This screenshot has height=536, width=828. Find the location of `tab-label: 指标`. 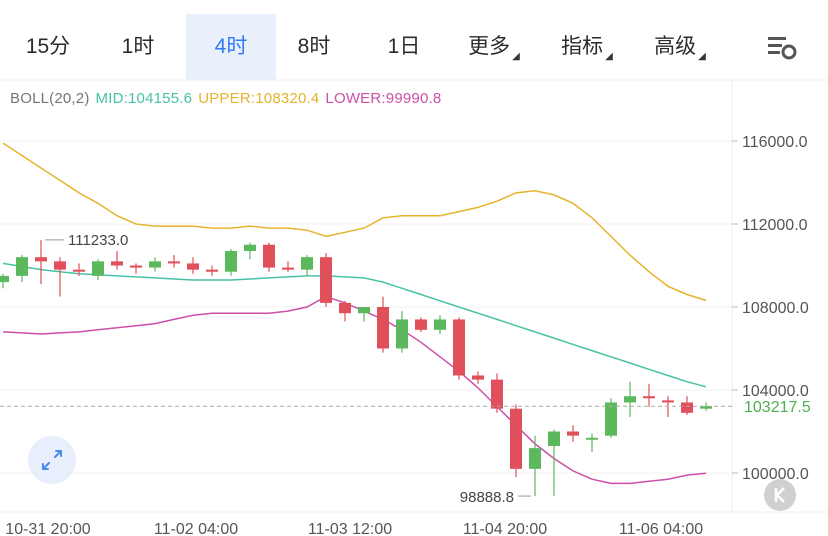

tab-label: 指标 is located at coordinates (582, 46).